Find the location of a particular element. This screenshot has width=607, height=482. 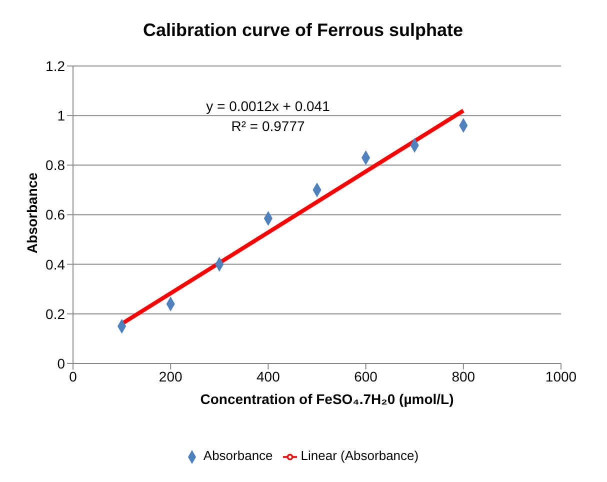

y-tick-label: 1 is located at coordinates (61, 116).